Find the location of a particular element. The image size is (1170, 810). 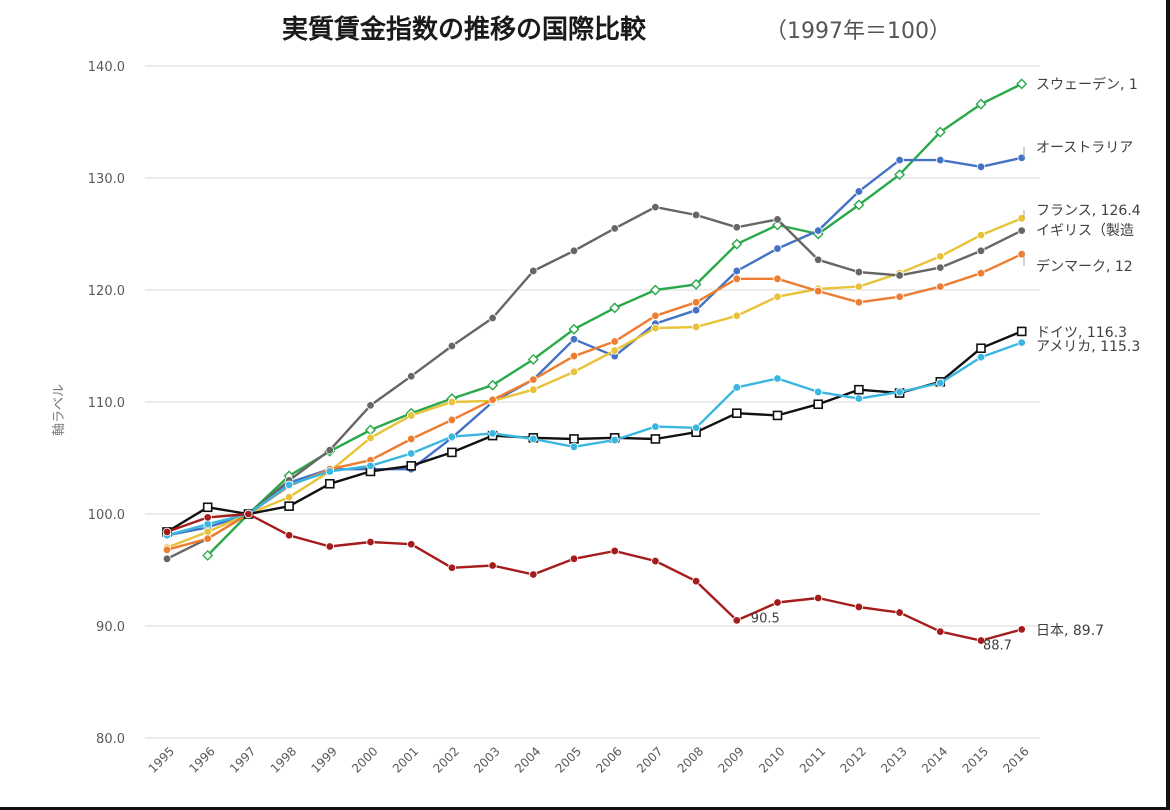

y-tick-label: 140.0 is located at coordinates (106, 67).